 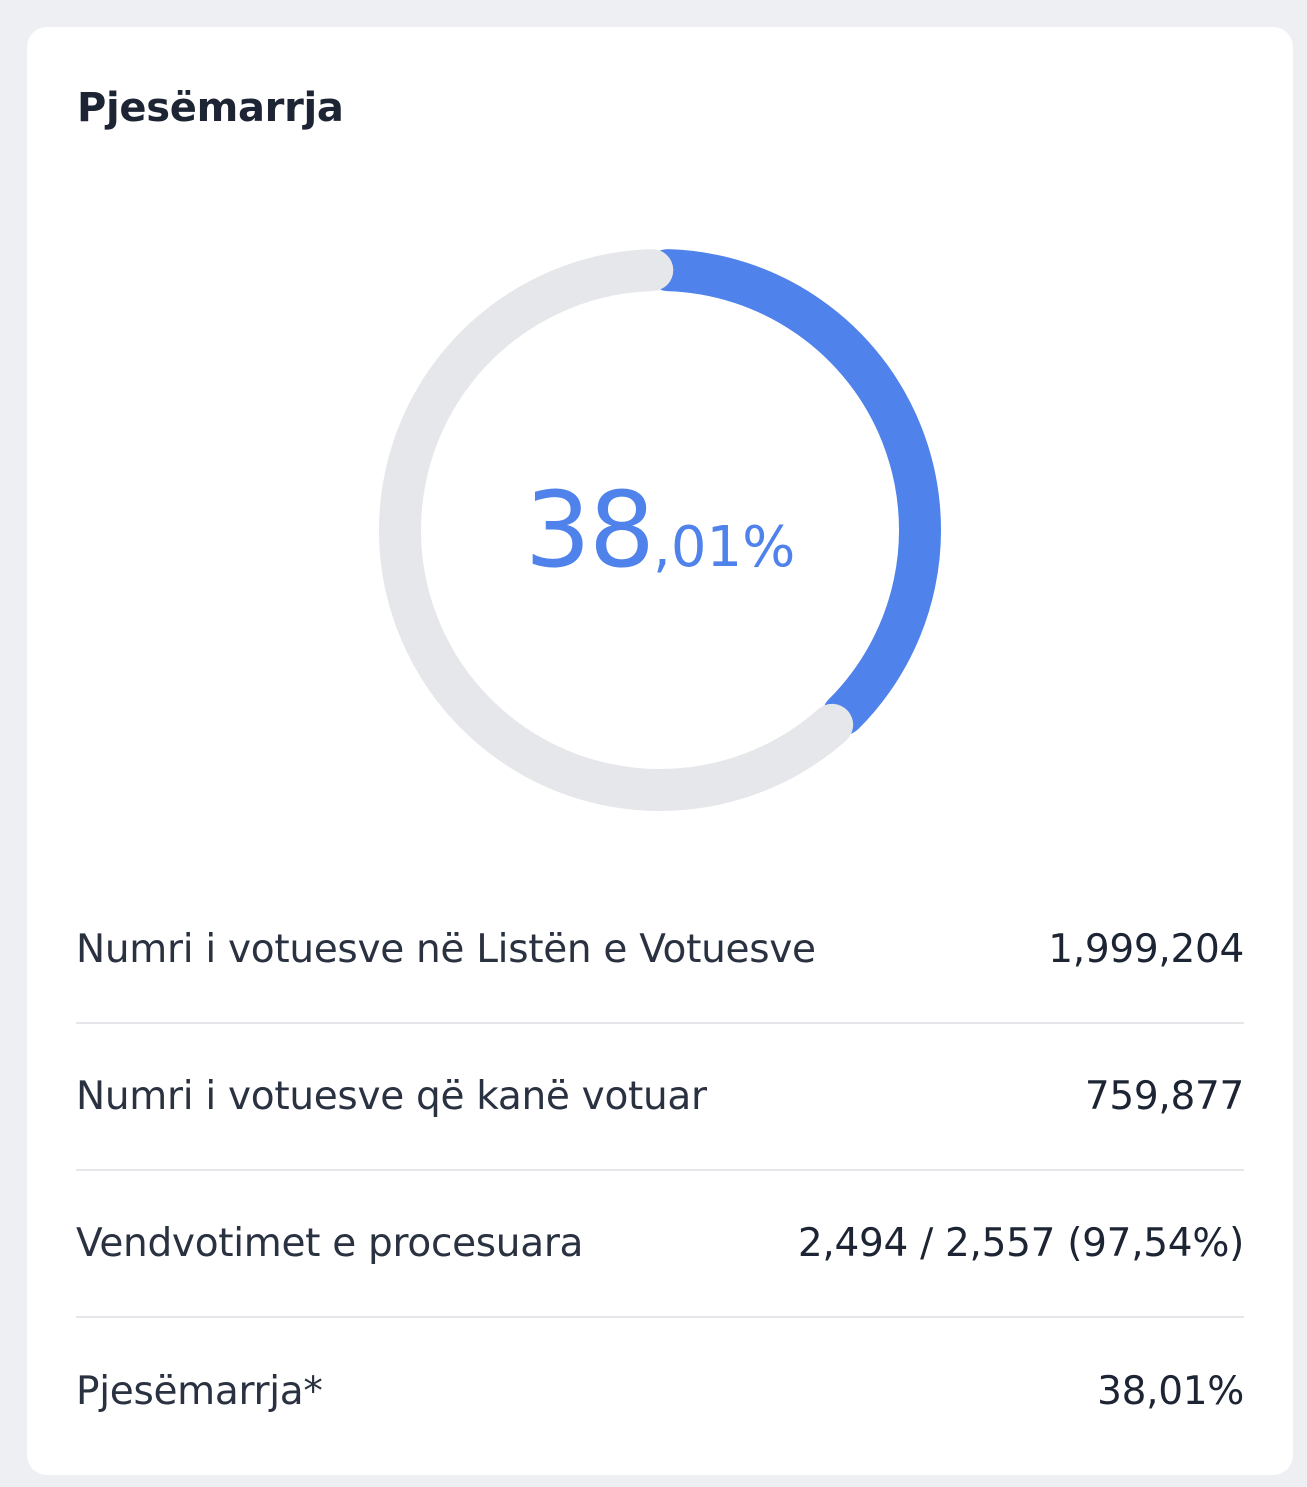 What do you see at coordinates (1146, 949) in the screenshot?
I see `stat-value: 1,999,204` at bounding box center [1146, 949].